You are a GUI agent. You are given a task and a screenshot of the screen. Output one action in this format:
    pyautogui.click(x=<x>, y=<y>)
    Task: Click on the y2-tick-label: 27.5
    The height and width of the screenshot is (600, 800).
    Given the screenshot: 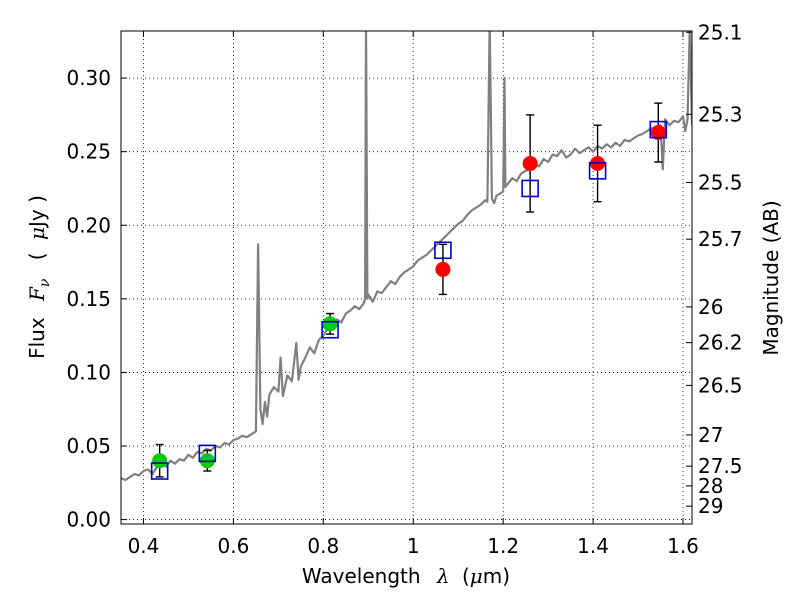 What is the action you would take?
    pyautogui.click(x=720, y=466)
    